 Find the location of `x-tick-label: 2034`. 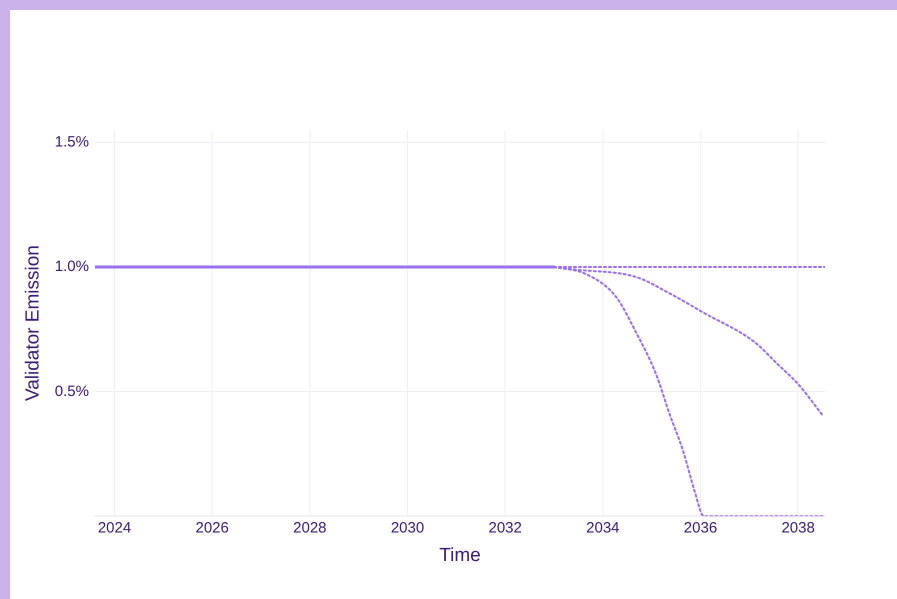

x-tick-label: 2034 is located at coordinates (603, 527).